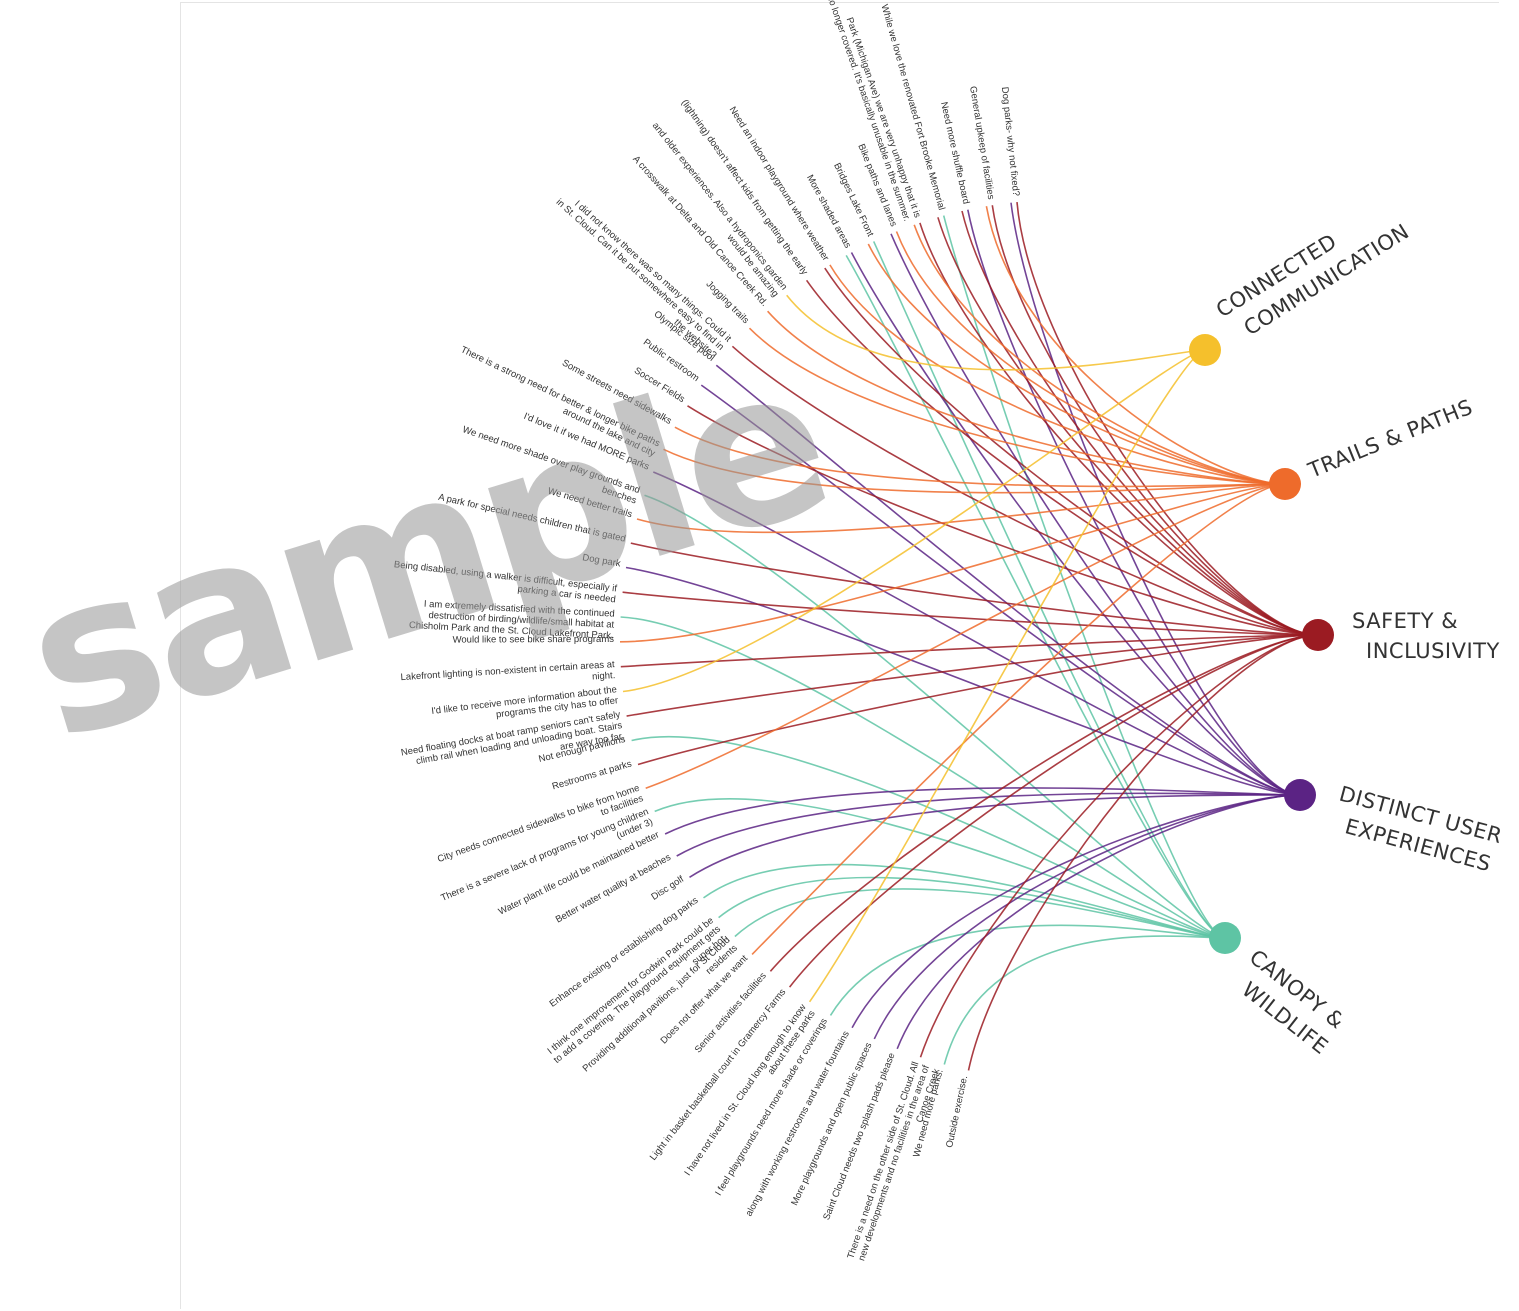 This screenshot has height=1311, width=1519. Describe the element at coordinates (1225, 938) in the screenshot. I see `theme-node-canopy` at that location.